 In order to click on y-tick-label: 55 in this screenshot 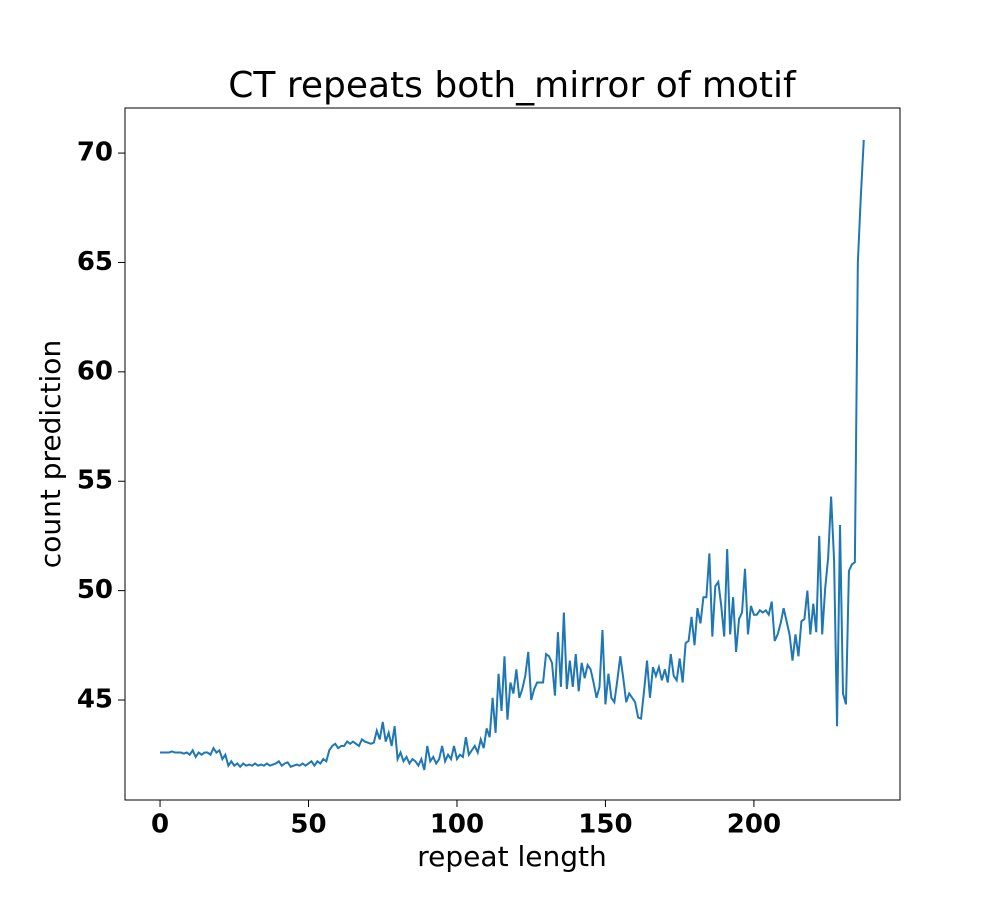, I will do `click(95, 481)`.